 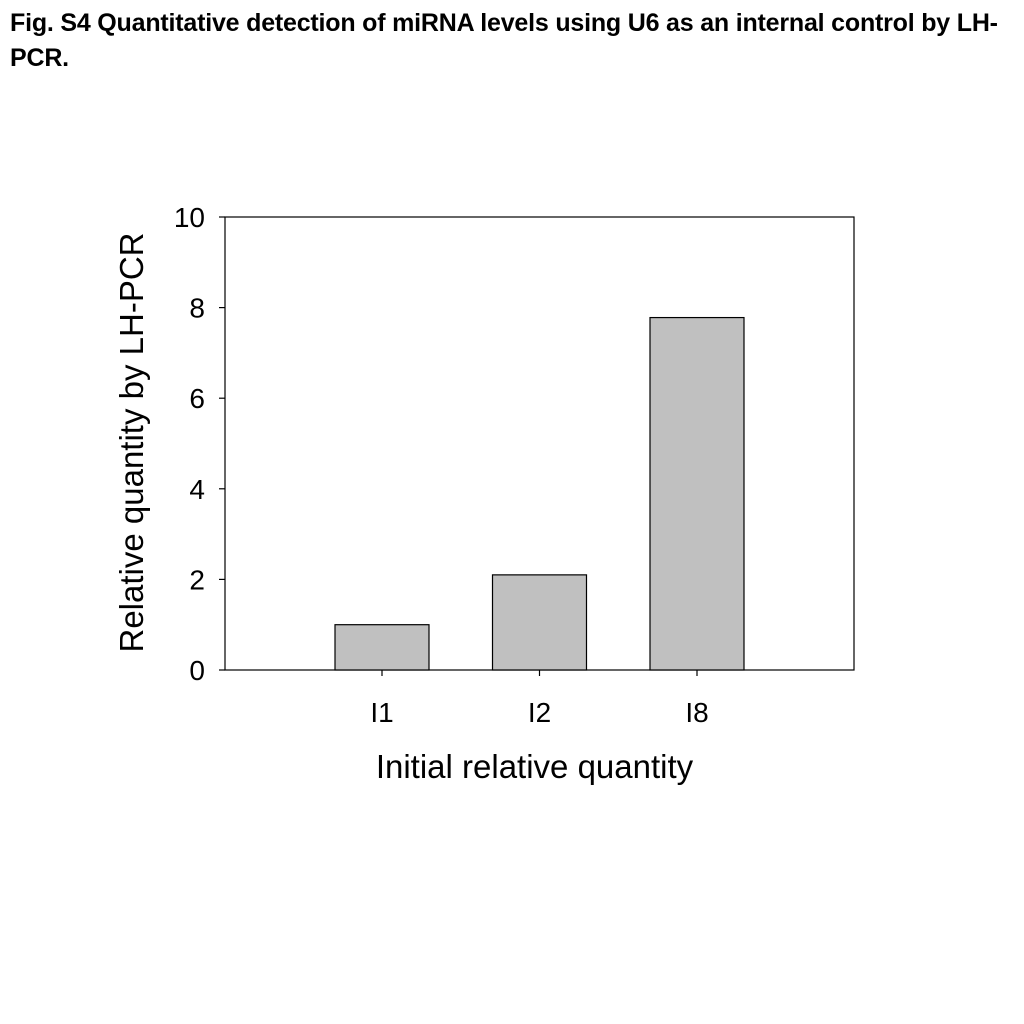 I want to click on y-axis: 0 2 4 6 8 10, so click(x=199, y=444).